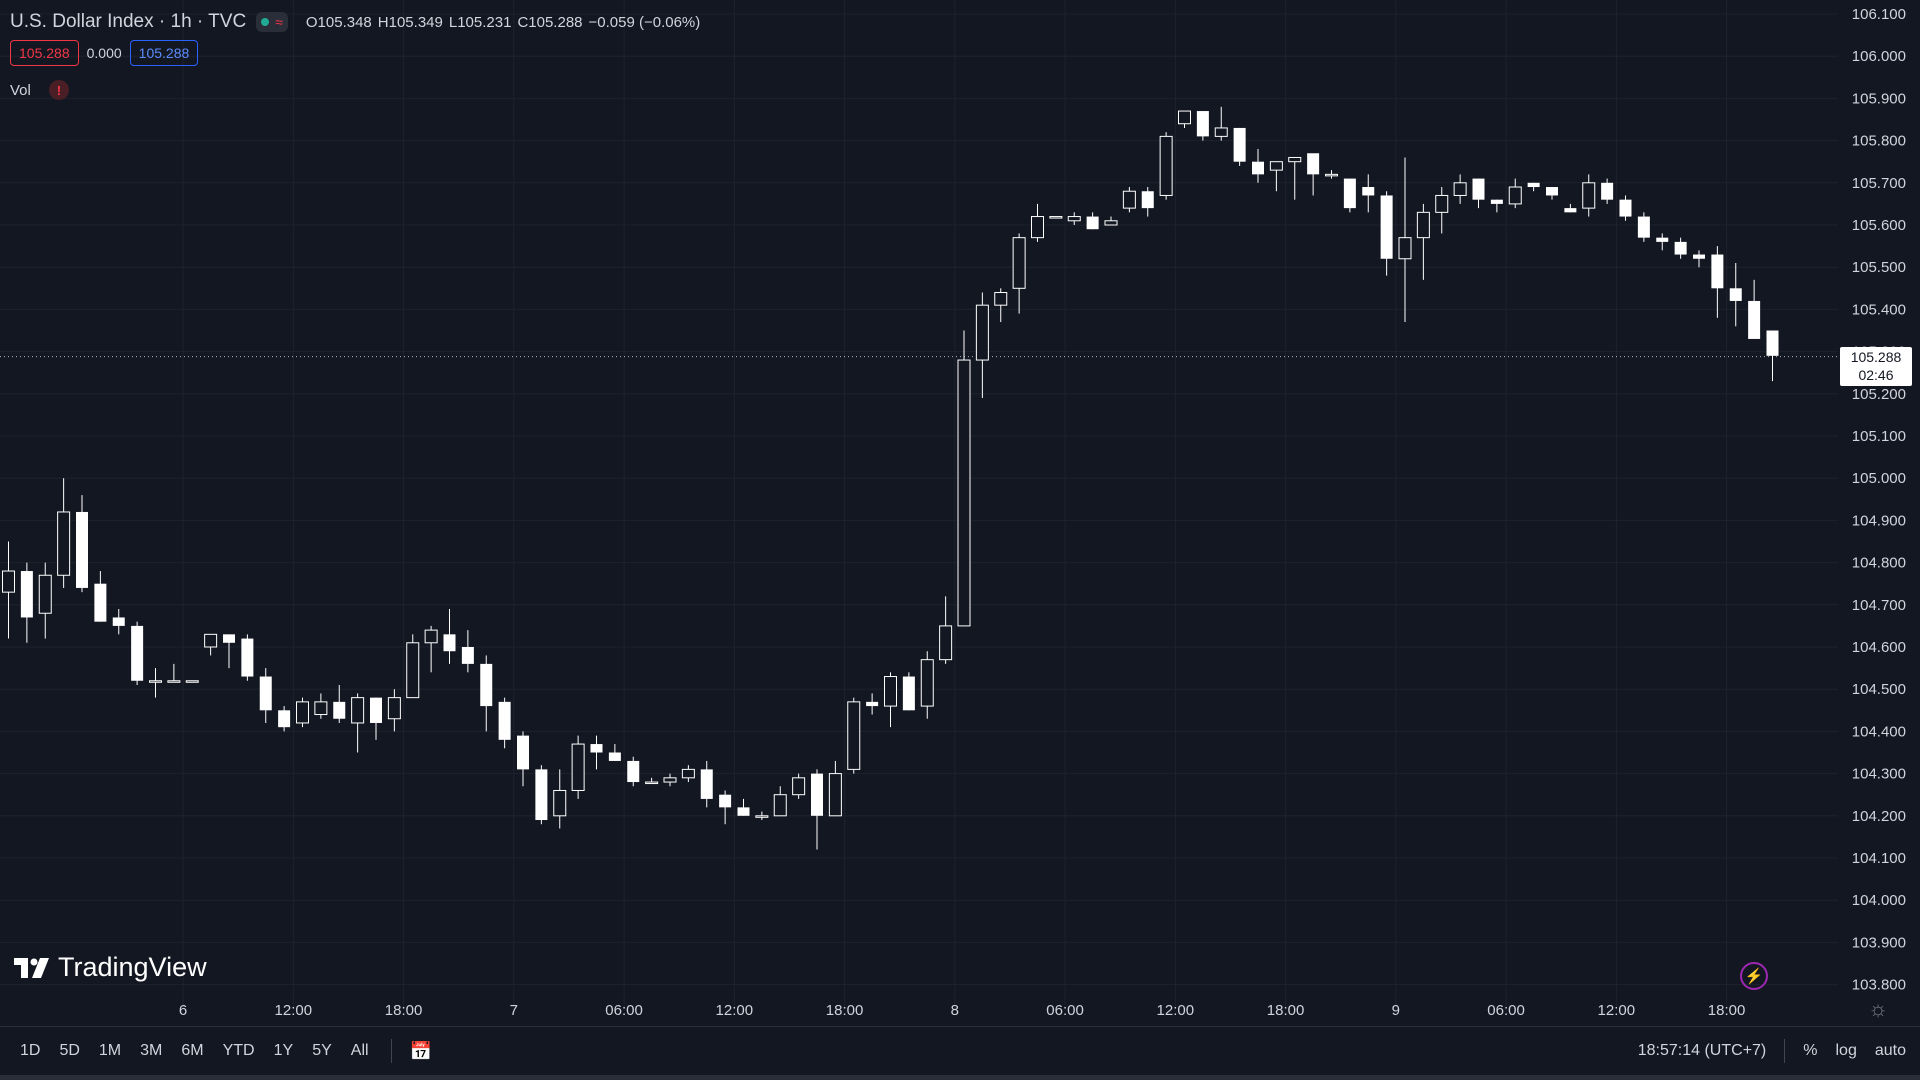 The height and width of the screenshot is (1080, 1920). Describe the element at coordinates (272, 22) in the screenshot. I see `status-pill: ≈` at that location.